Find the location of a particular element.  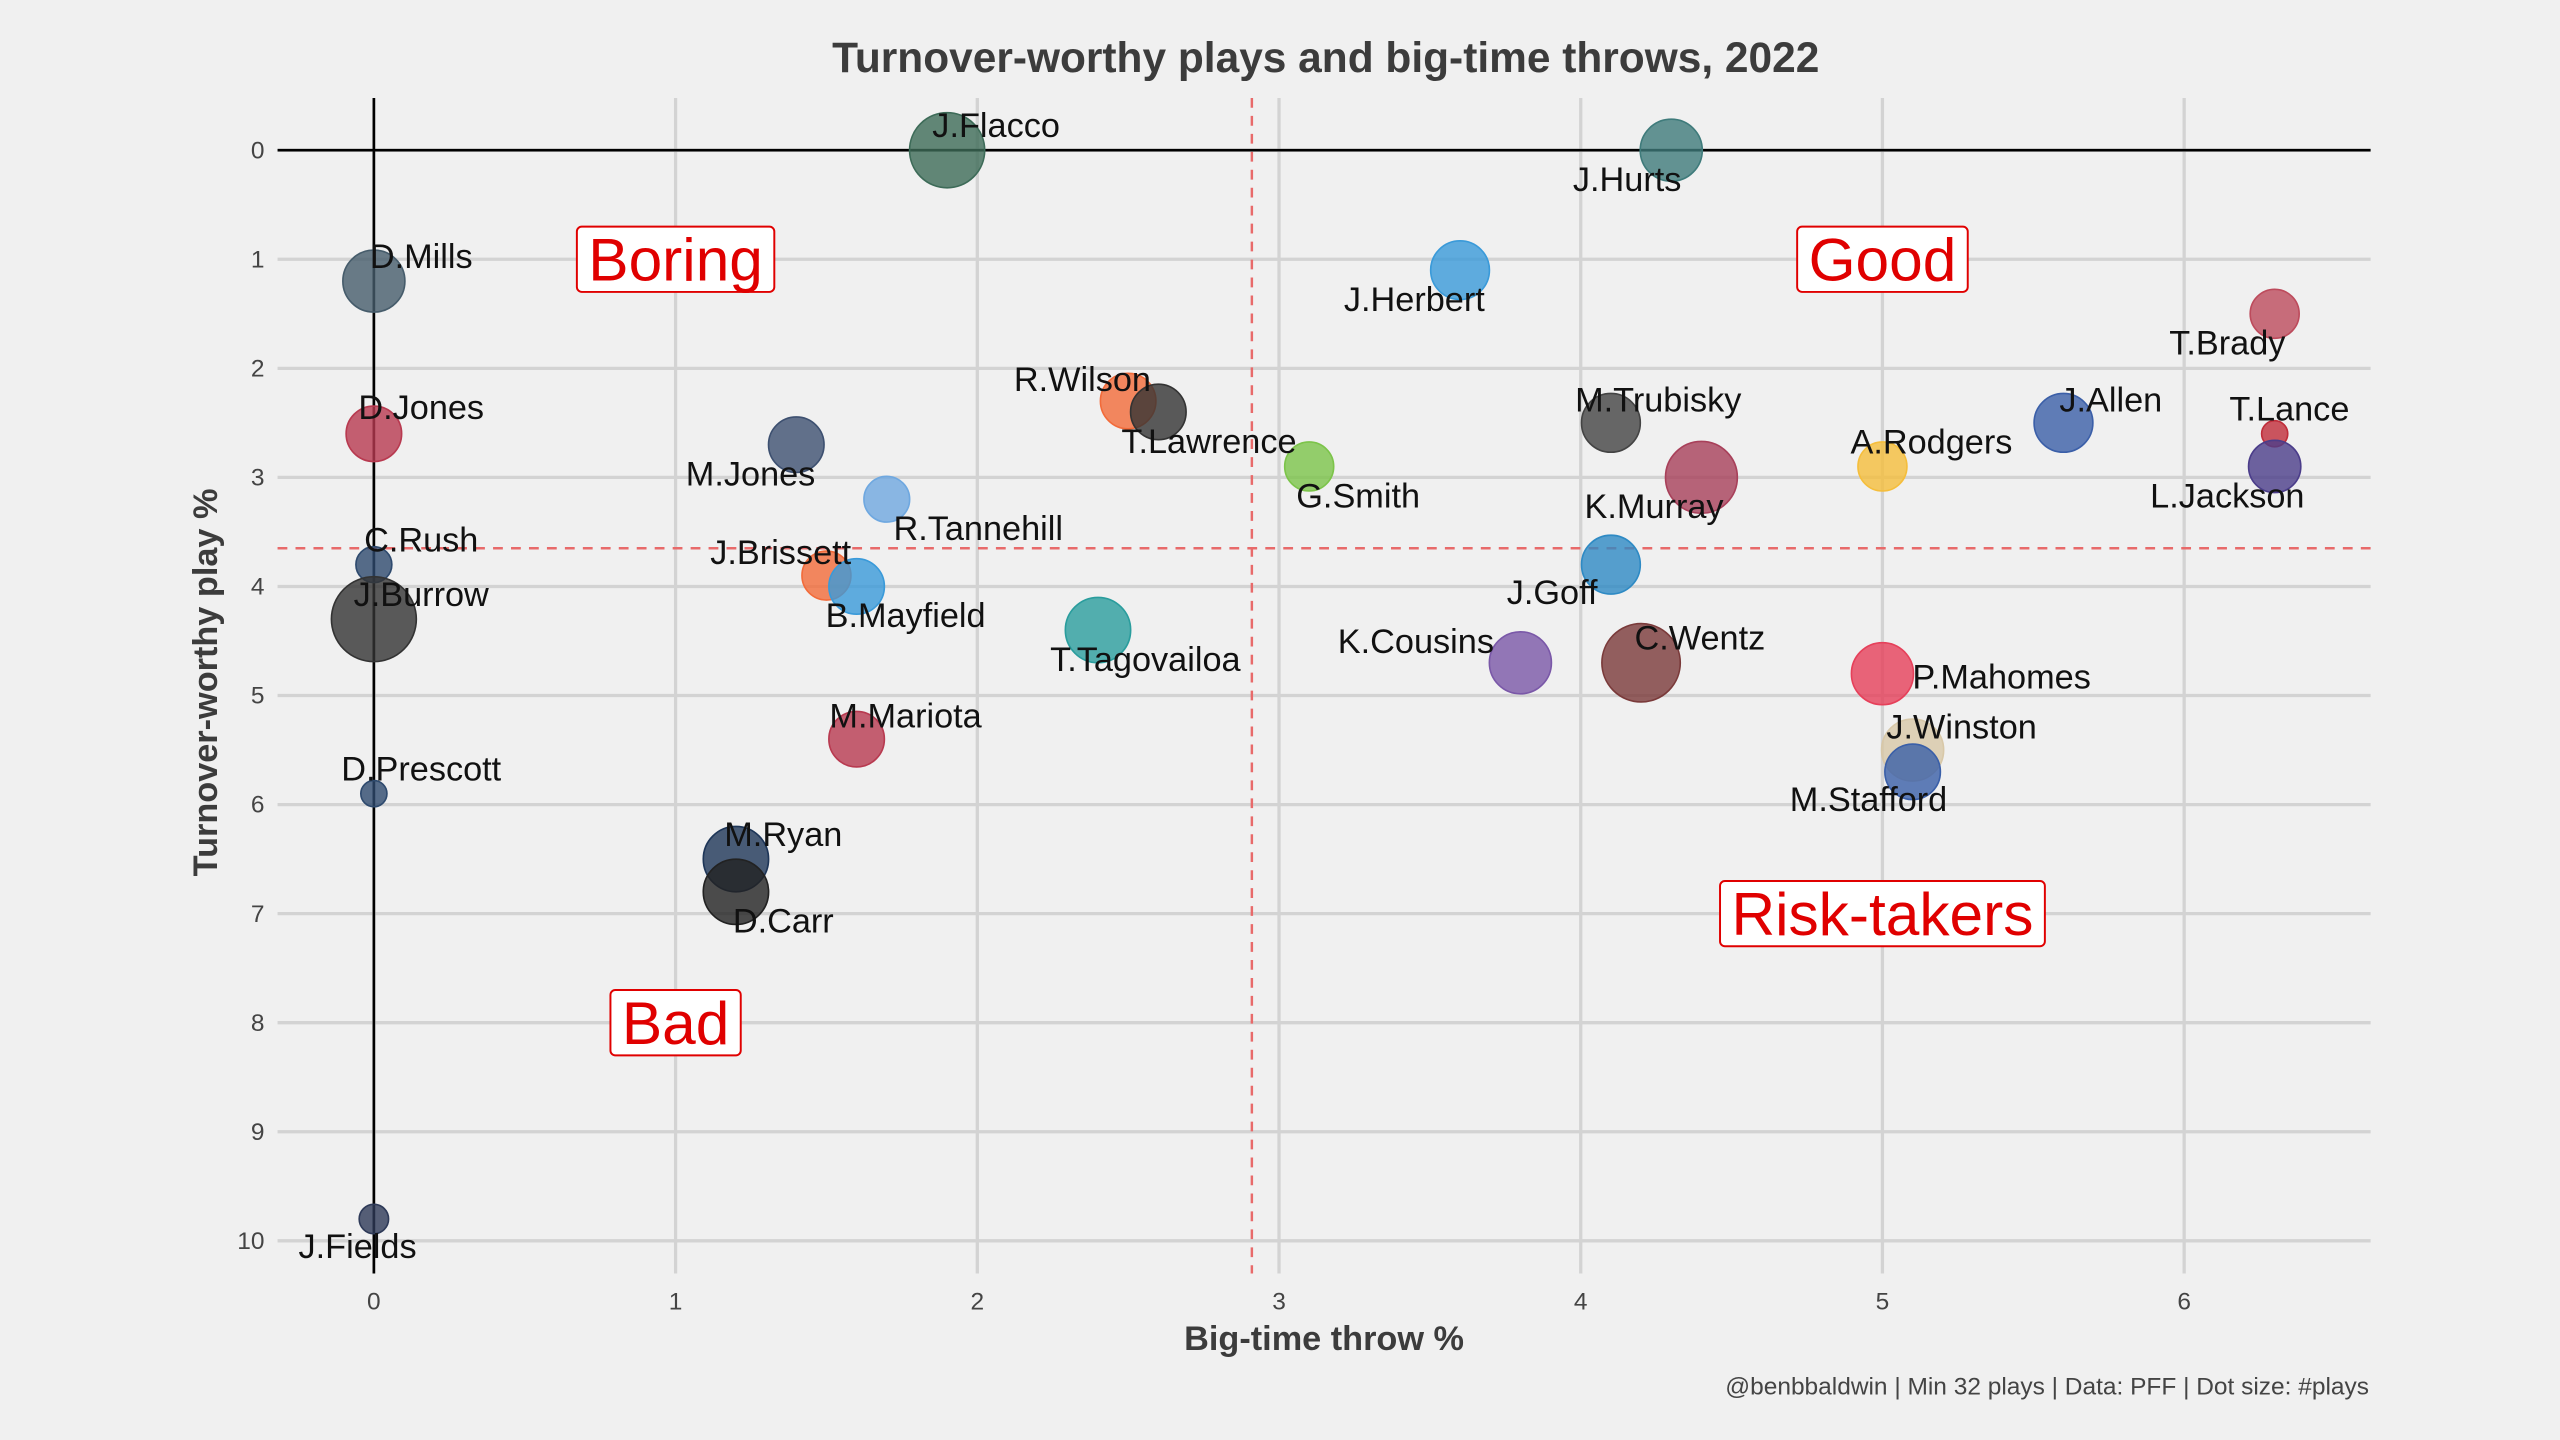

point-label-r-wilson: R.Wilson is located at coordinates (1082, 380).